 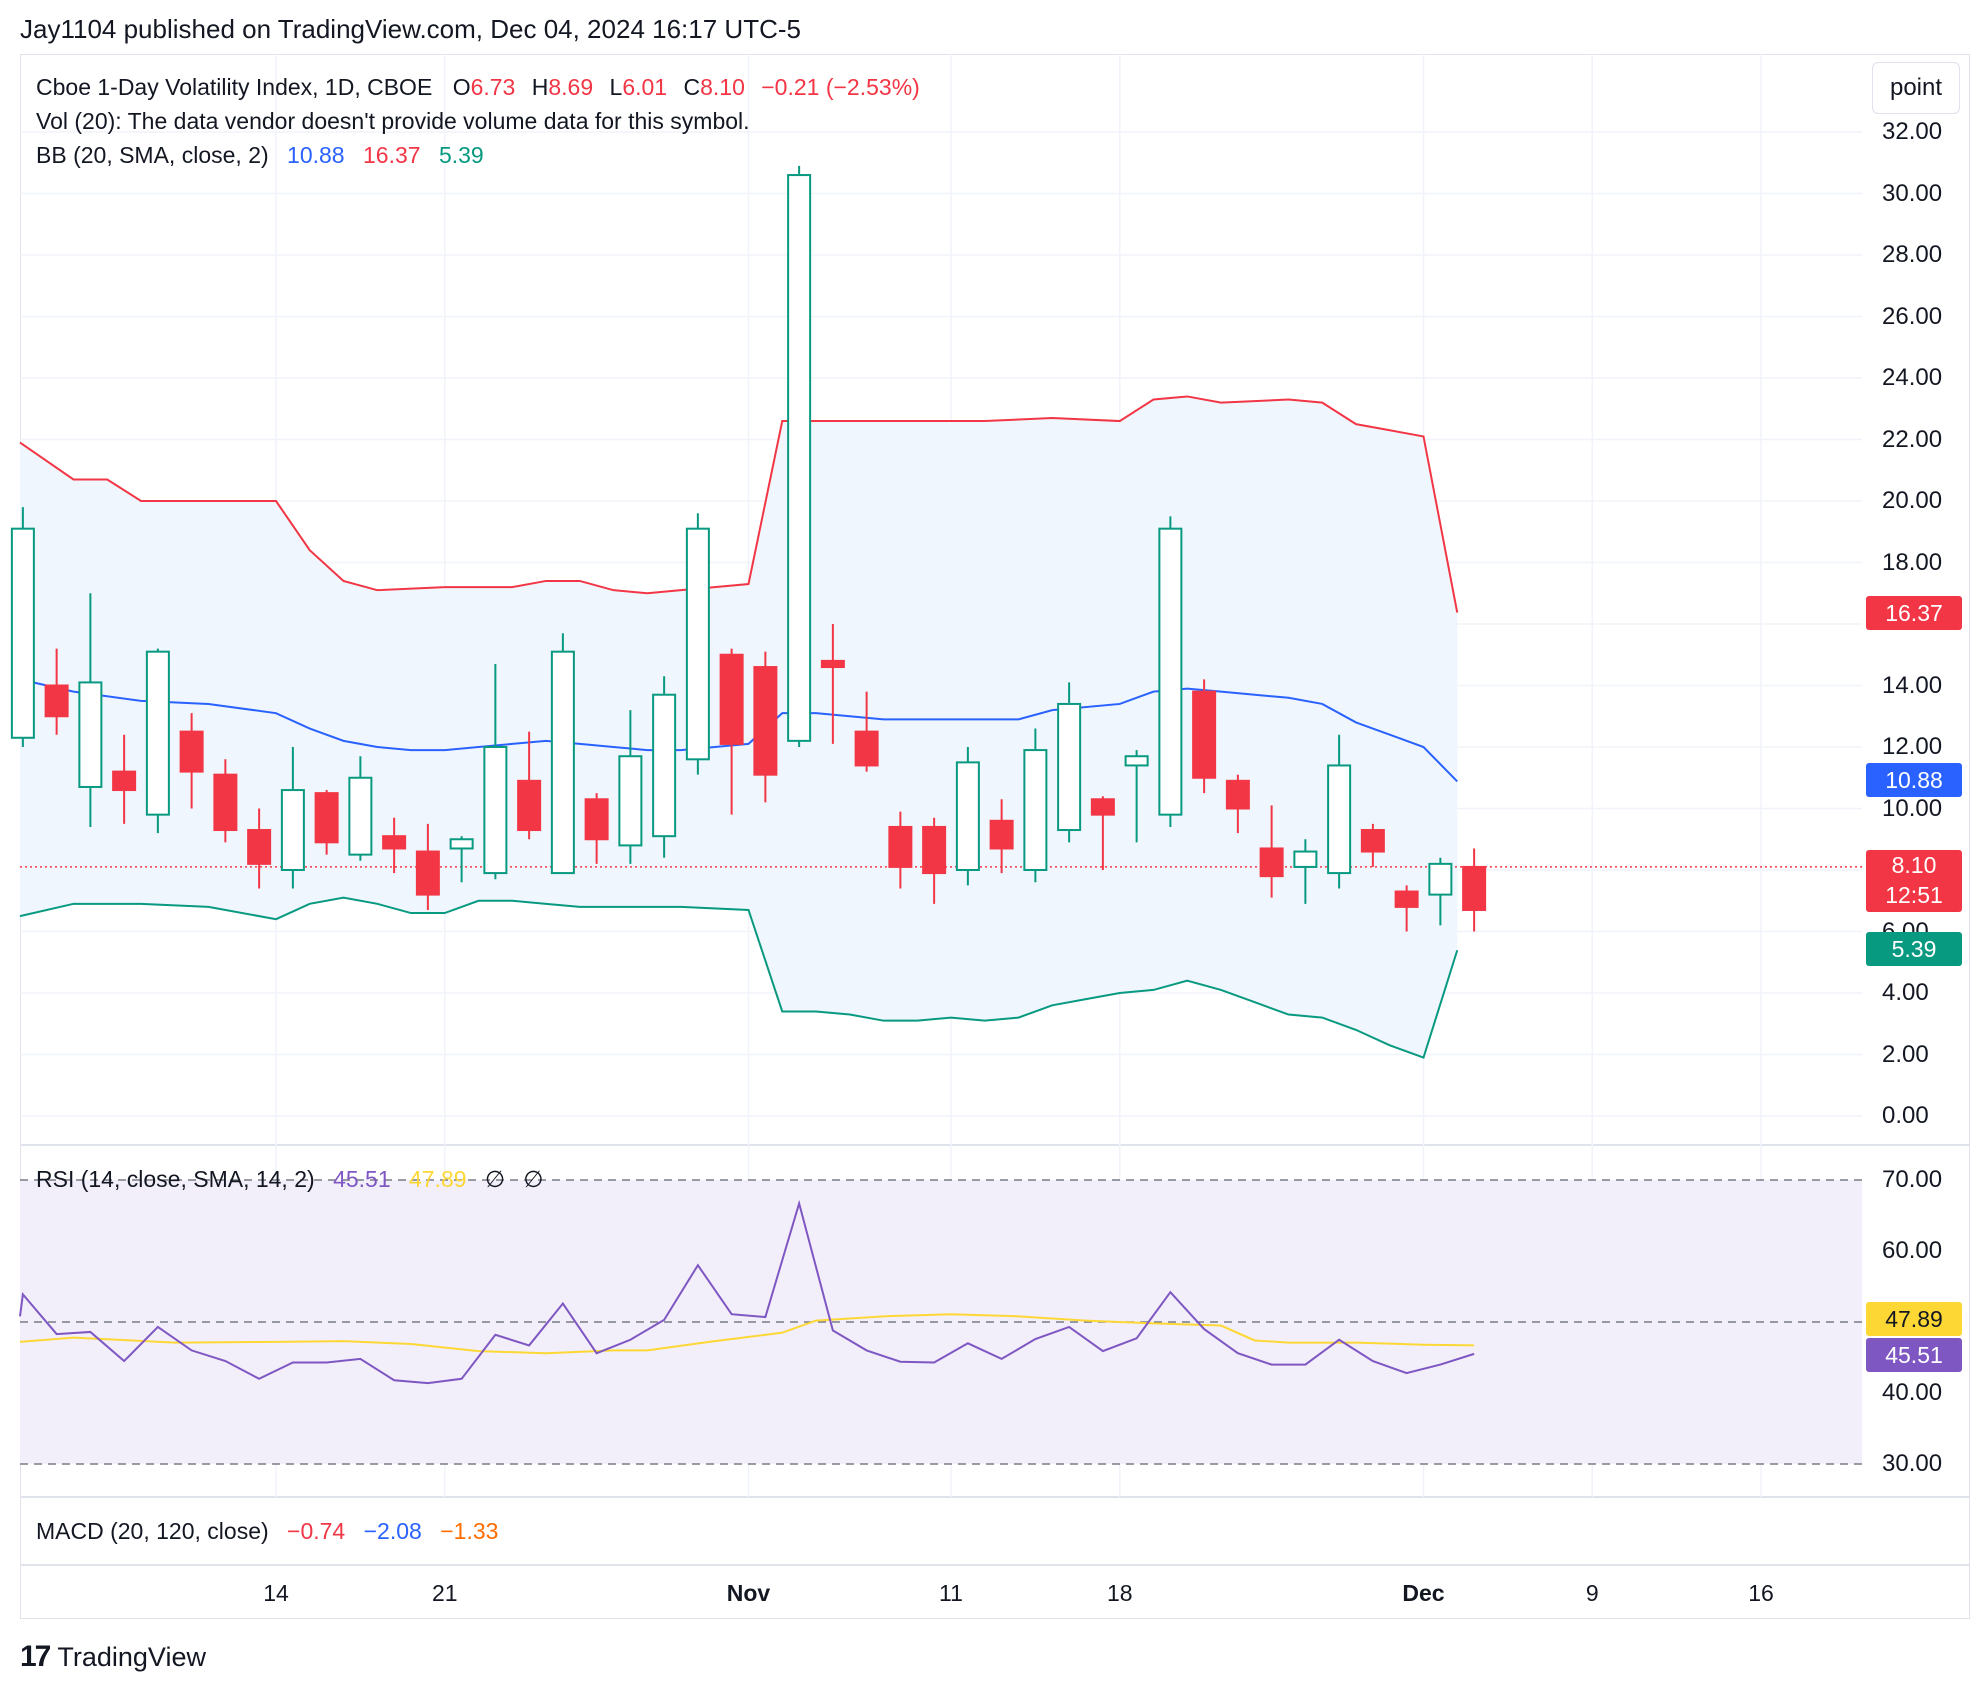 What do you see at coordinates (1592, 1593) in the screenshot?
I see `x-tick-label: 9` at bounding box center [1592, 1593].